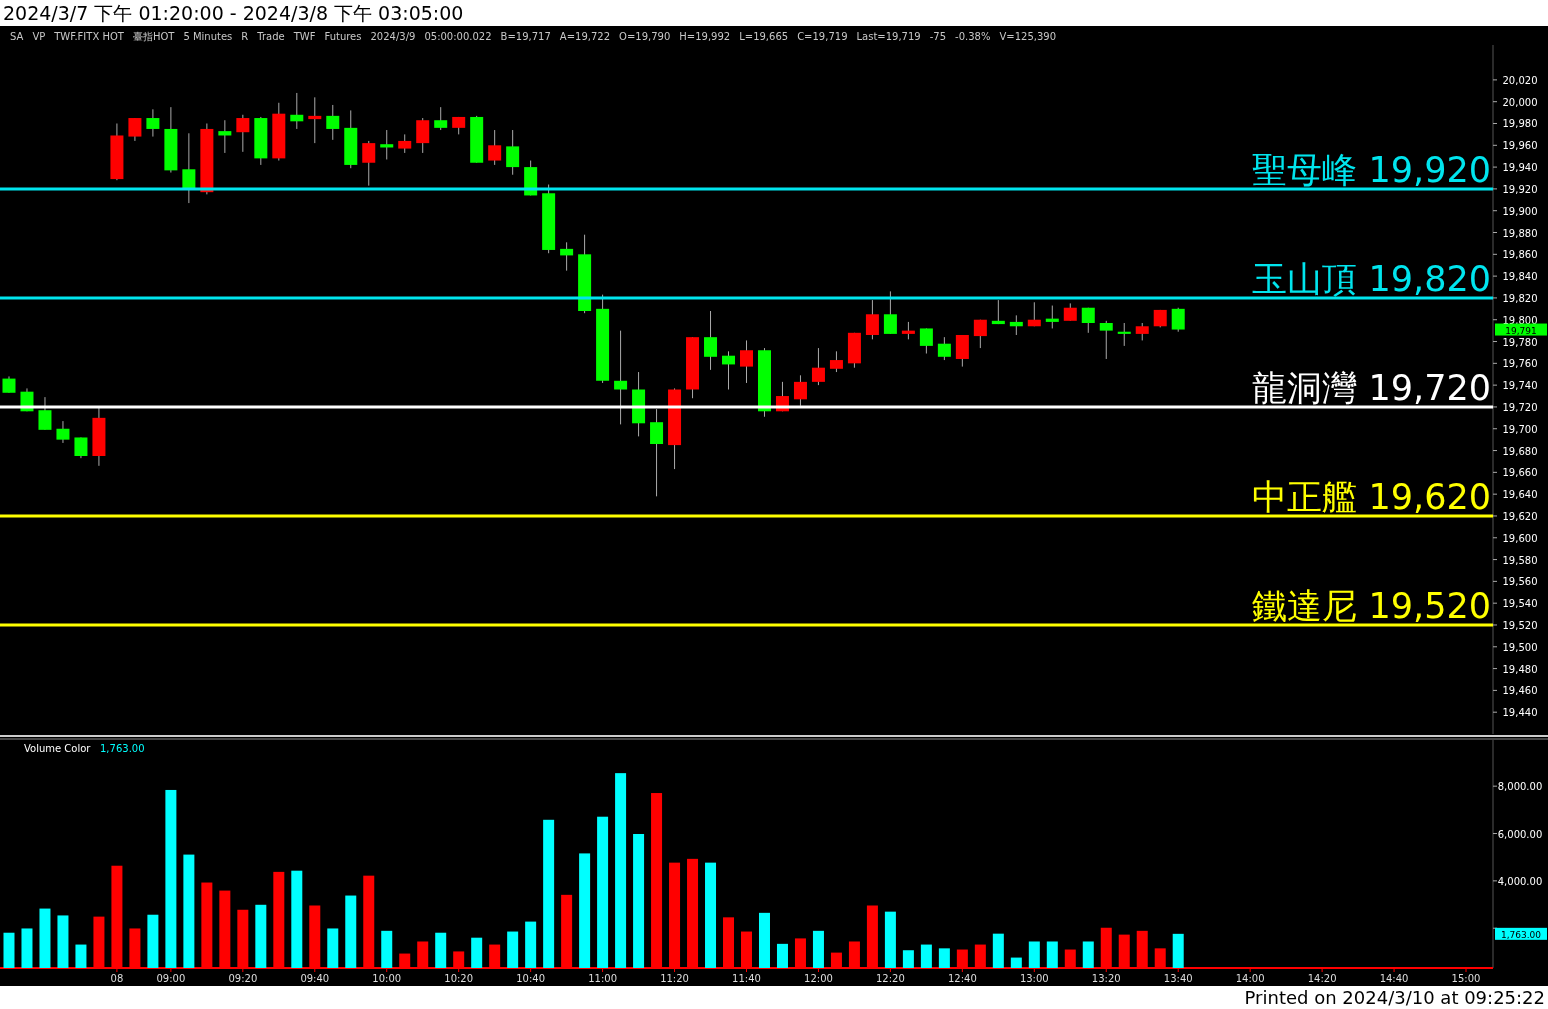 The width and height of the screenshot is (1548, 1009). I want to click on text: 5 Minutes, so click(208, 36).